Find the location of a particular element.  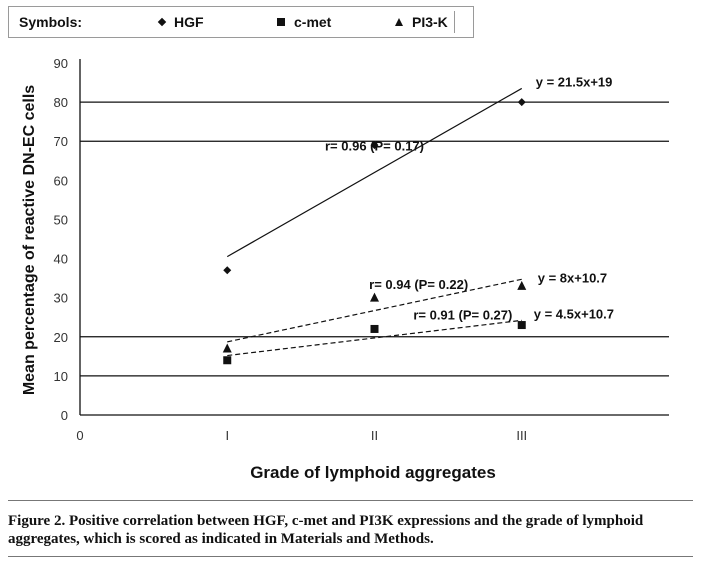

legend: Symbols: HGF c-met PI3-K is located at coordinates (241, 22).